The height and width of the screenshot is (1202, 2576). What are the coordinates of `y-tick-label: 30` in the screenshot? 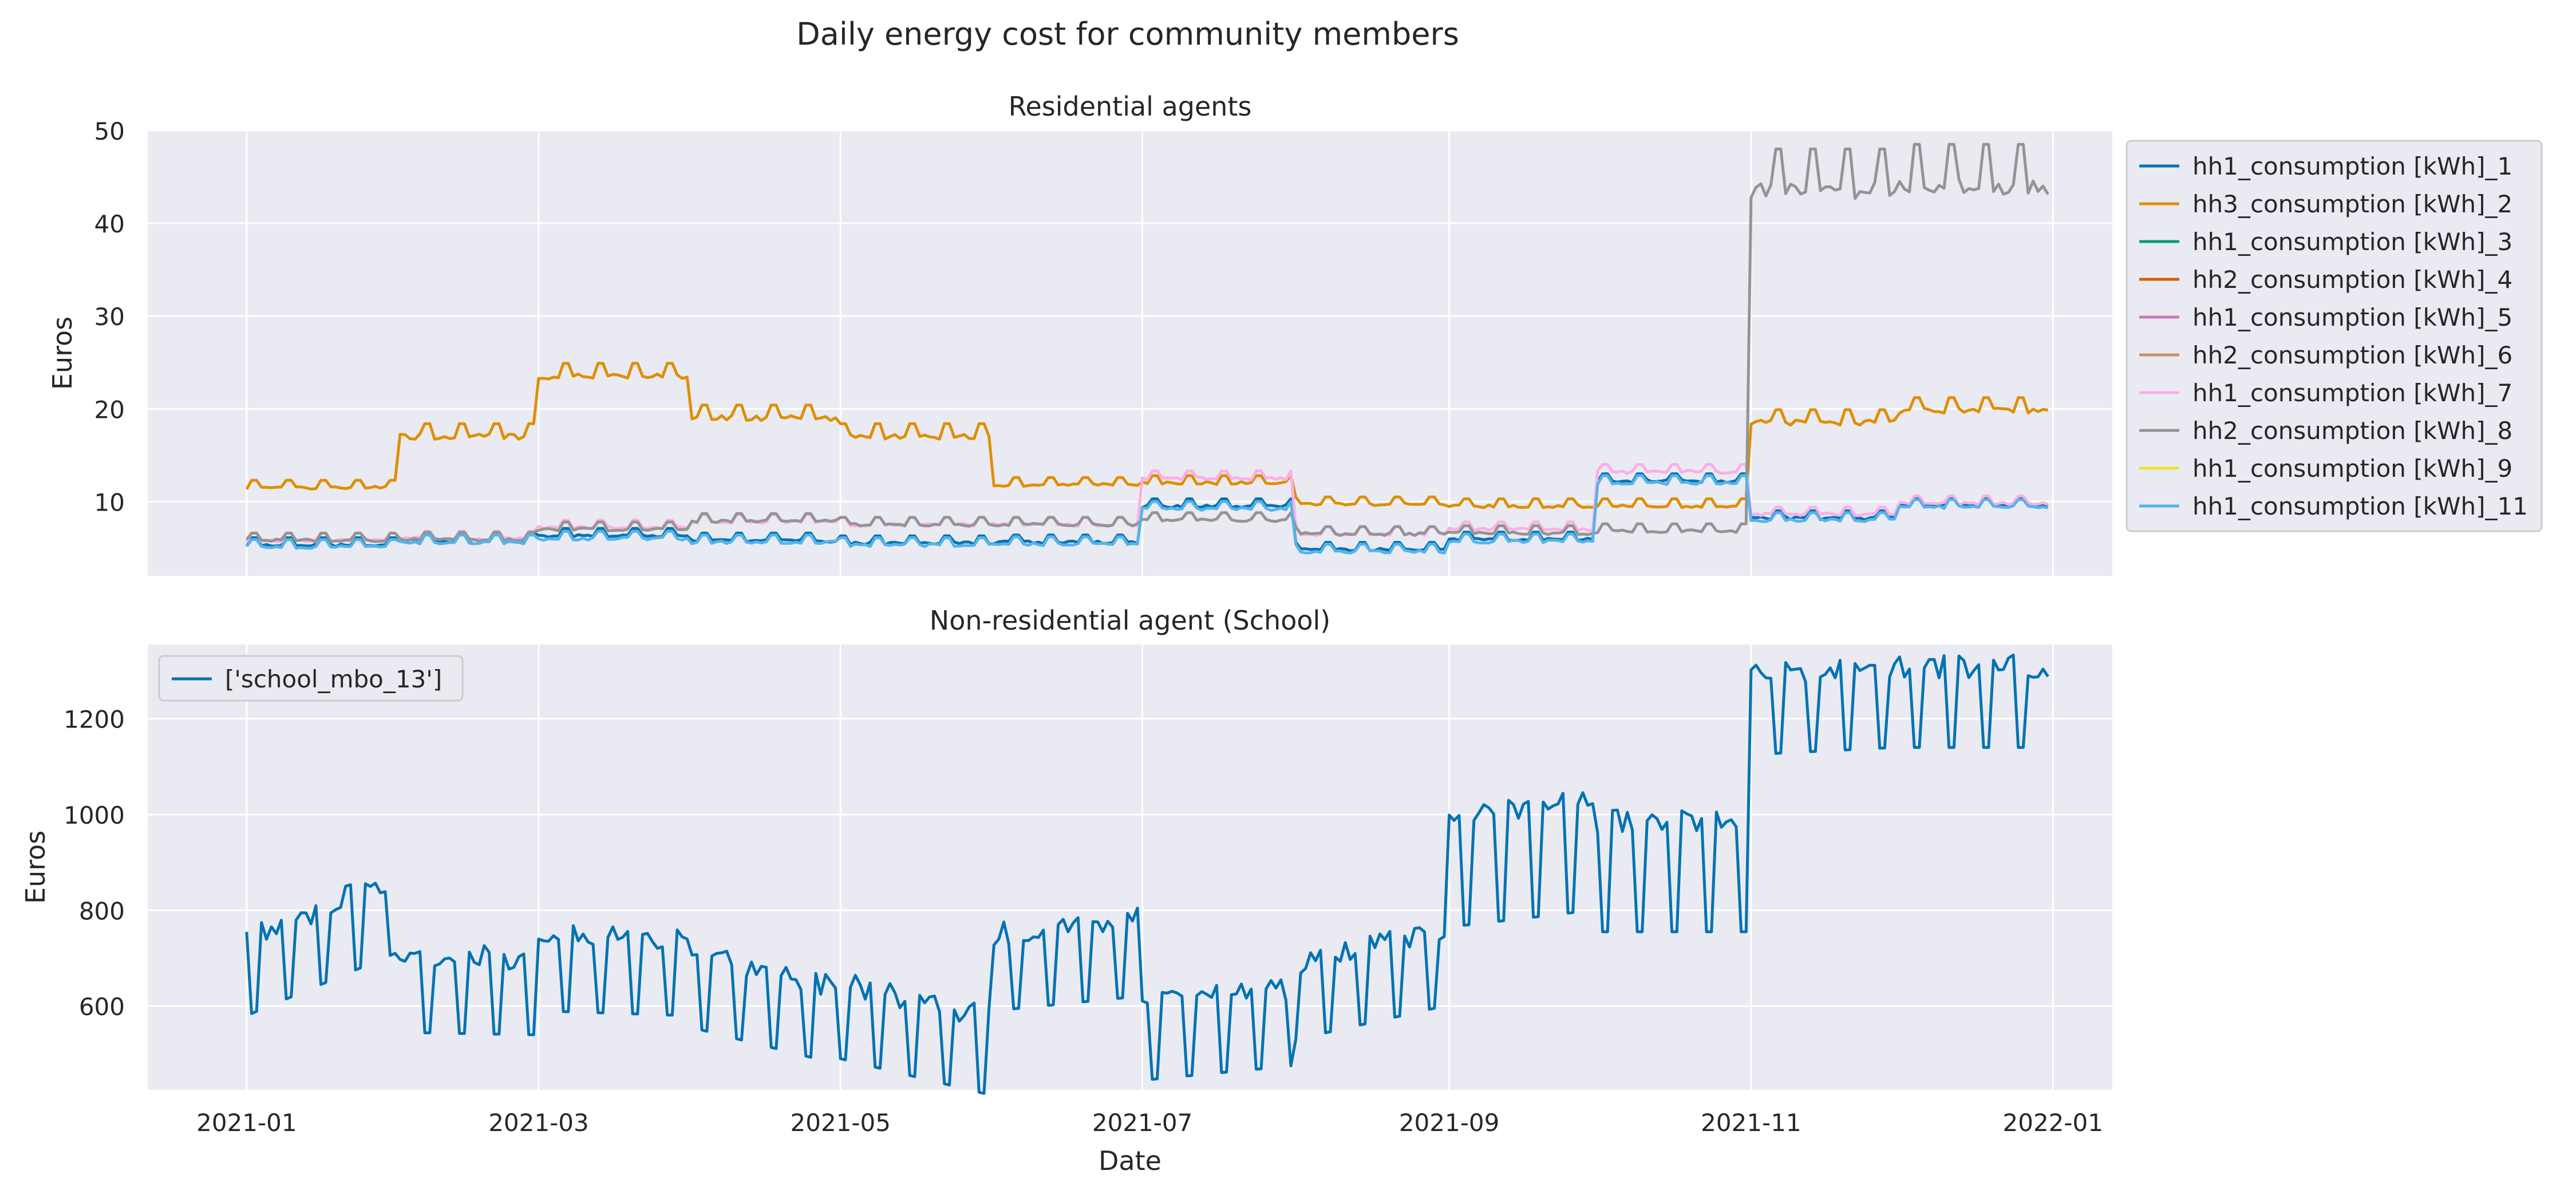 It's located at (109, 317).